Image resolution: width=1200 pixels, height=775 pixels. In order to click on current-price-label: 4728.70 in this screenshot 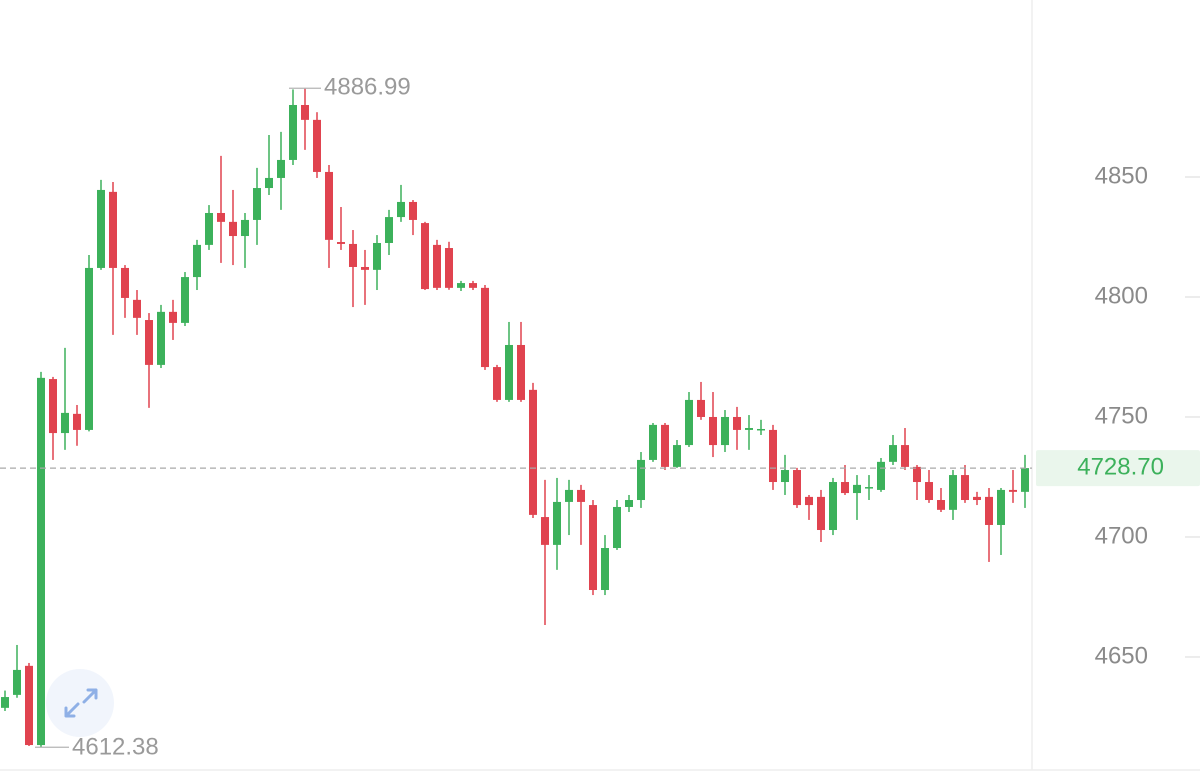, I will do `click(1120, 466)`.